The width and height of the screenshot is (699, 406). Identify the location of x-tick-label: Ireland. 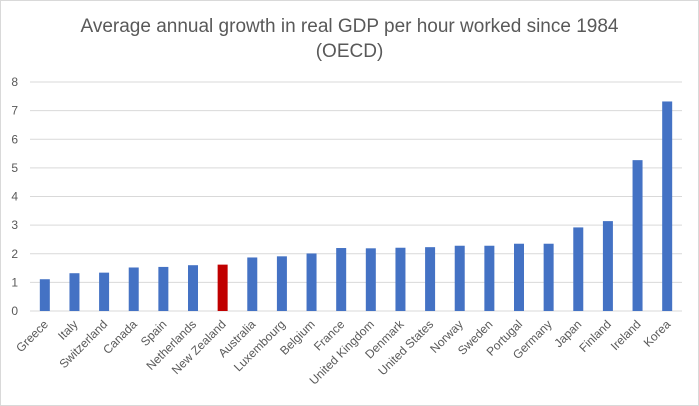
(626, 335).